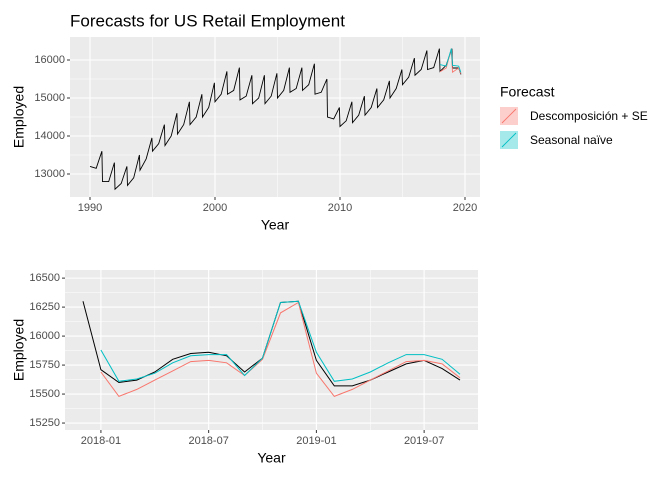 The height and width of the screenshot is (480, 672). What do you see at coordinates (589, 116) in the screenshot?
I see `legend-label: Descomposición + SE` at bounding box center [589, 116].